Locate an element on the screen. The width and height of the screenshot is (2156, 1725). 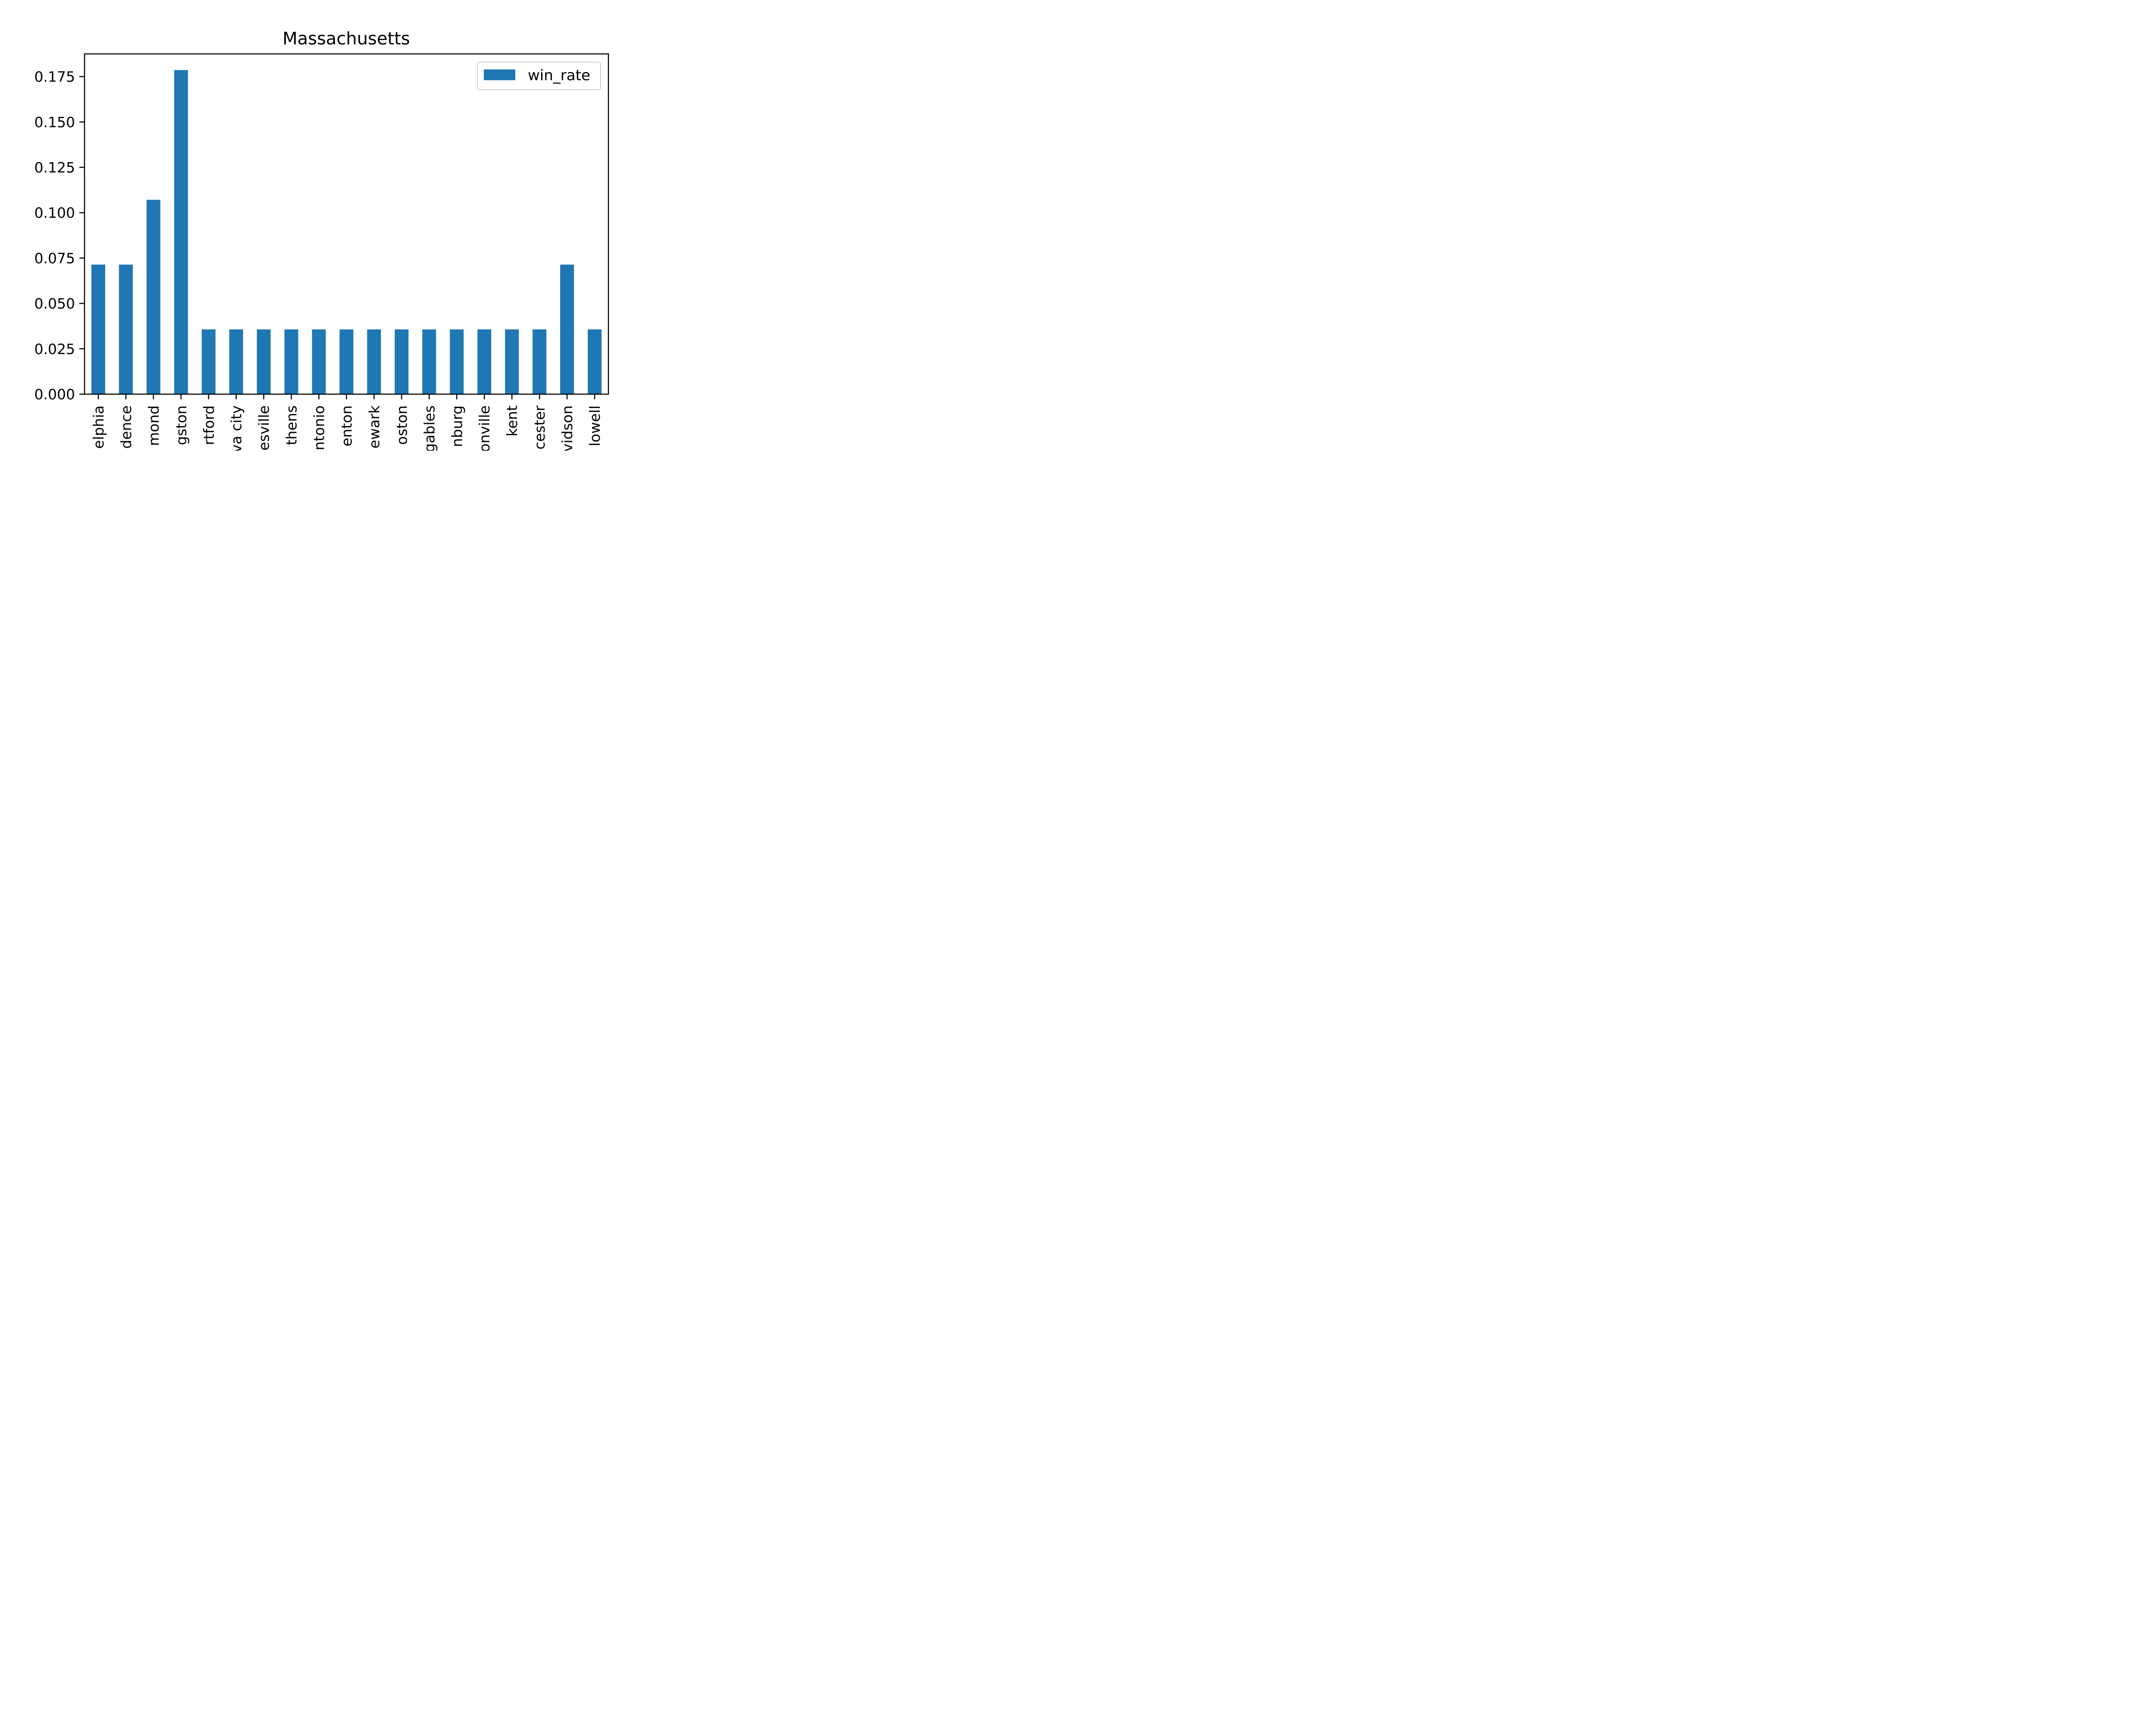
x-tick-label: dence is located at coordinates (126, 427).